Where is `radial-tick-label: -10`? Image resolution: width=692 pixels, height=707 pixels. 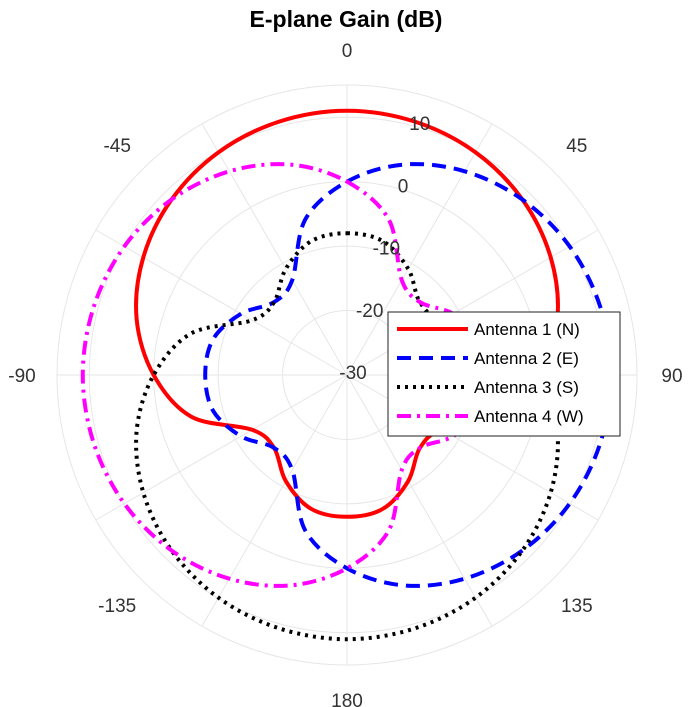 radial-tick-label: -10 is located at coordinates (386, 249).